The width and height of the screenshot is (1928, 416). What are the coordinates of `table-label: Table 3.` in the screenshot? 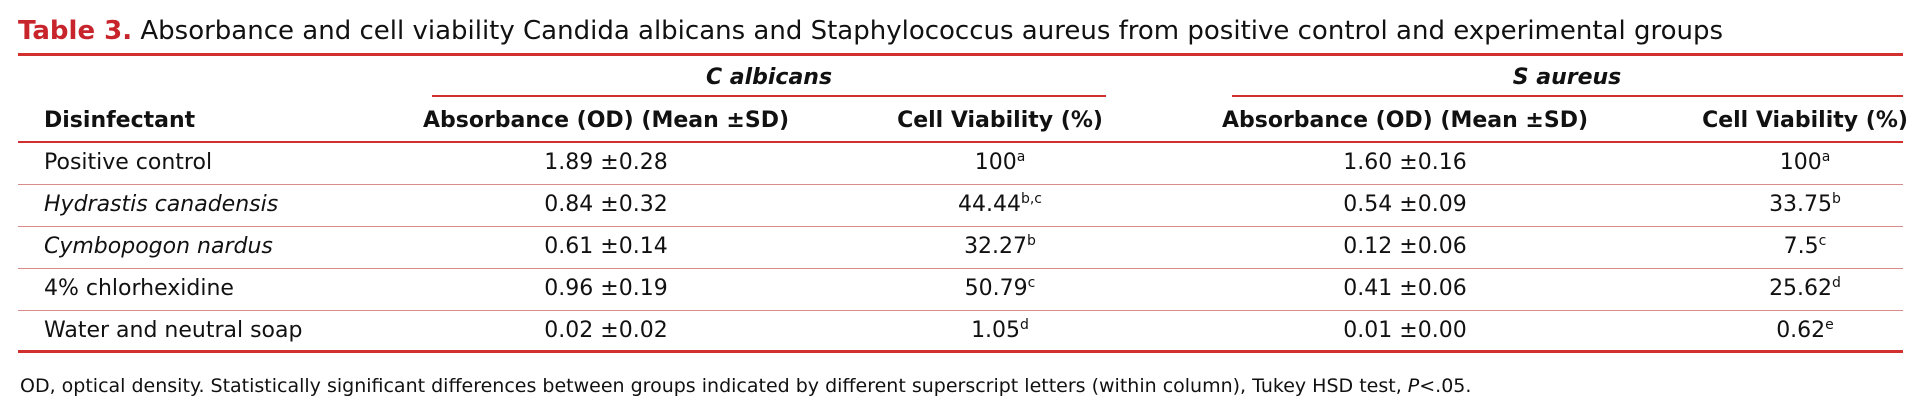 It's located at (75, 31).